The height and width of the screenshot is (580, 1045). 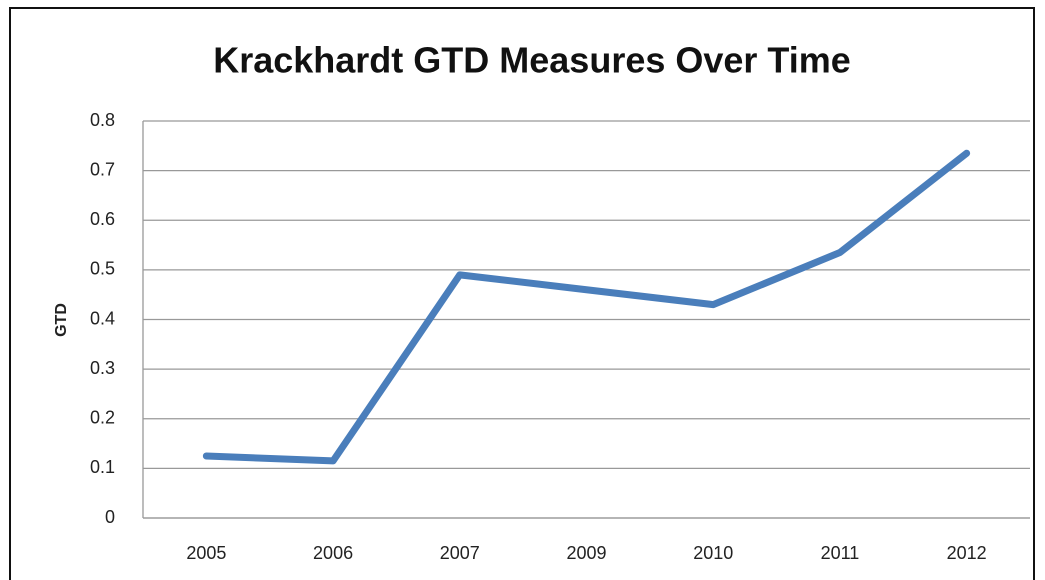 What do you see at coordinates (102, 467) in the screenshot?
I see `y-tick-label: 0.1` at bounding box center [102, 467].